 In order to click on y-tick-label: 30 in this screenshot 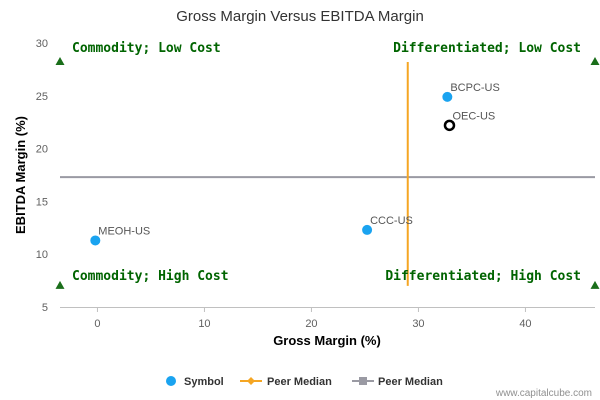, I will do `click(42, 44)`.